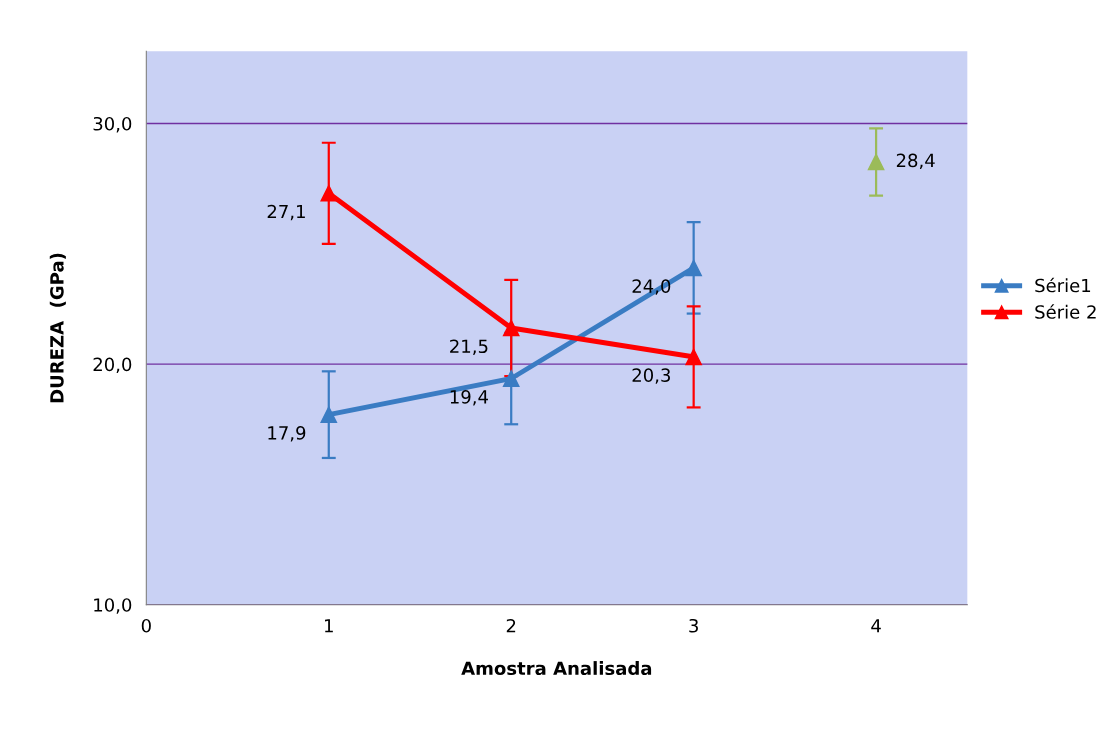  What do you see at coordinates (113, 606) in the screenshot?
I see `y-tick-label: 10,0` at bounding box center [113, 606].